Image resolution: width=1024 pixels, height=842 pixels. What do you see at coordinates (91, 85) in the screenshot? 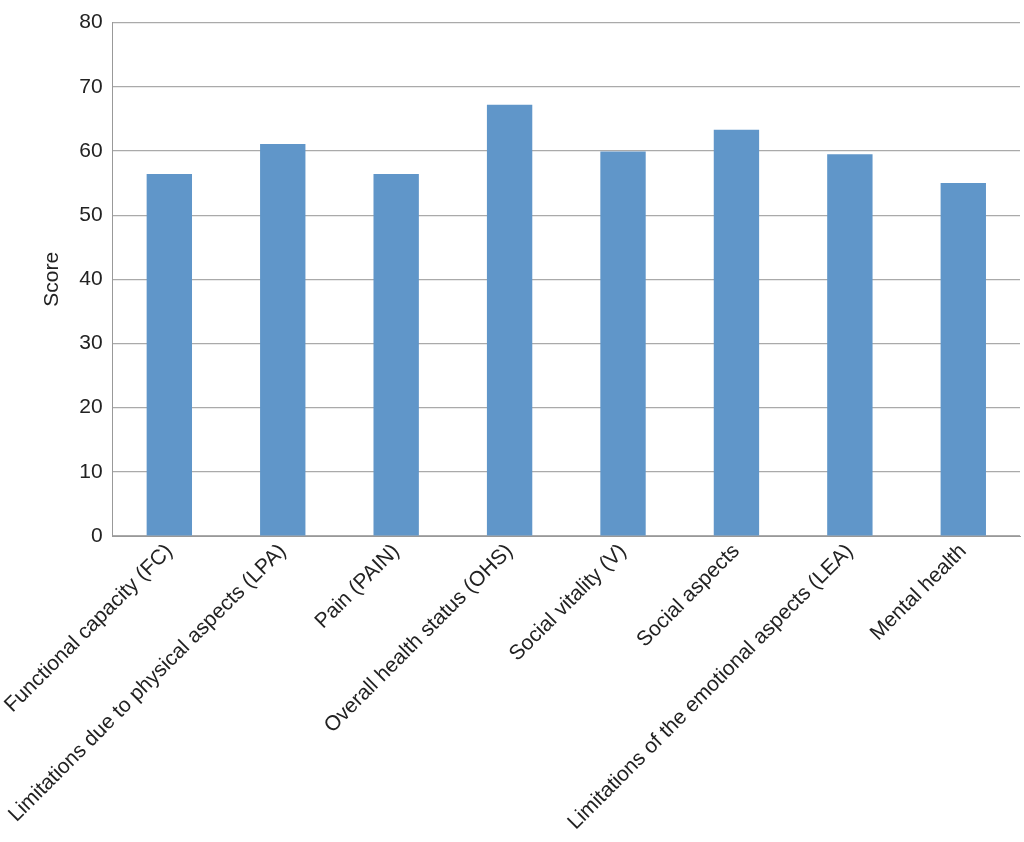
I see `y-tick-label: 70` at bounding box center [91, 85].